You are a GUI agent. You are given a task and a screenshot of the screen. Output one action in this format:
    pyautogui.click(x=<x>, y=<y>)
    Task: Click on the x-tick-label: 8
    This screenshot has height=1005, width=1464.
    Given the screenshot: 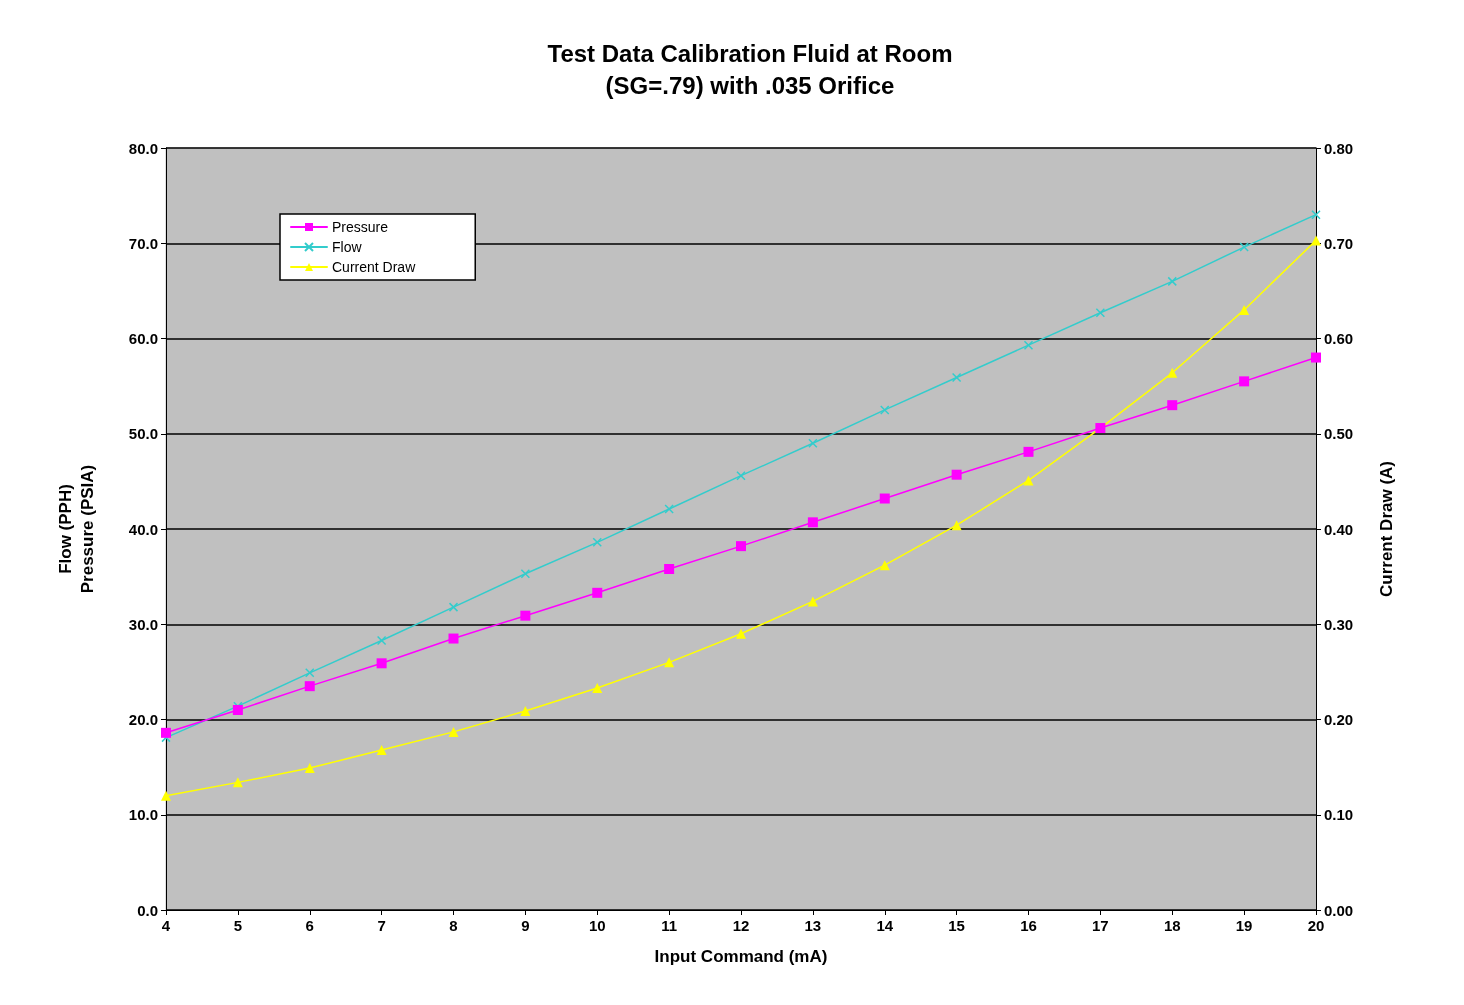 What is the action you would take?
    pyautogui.click(x=453, y=925)
    